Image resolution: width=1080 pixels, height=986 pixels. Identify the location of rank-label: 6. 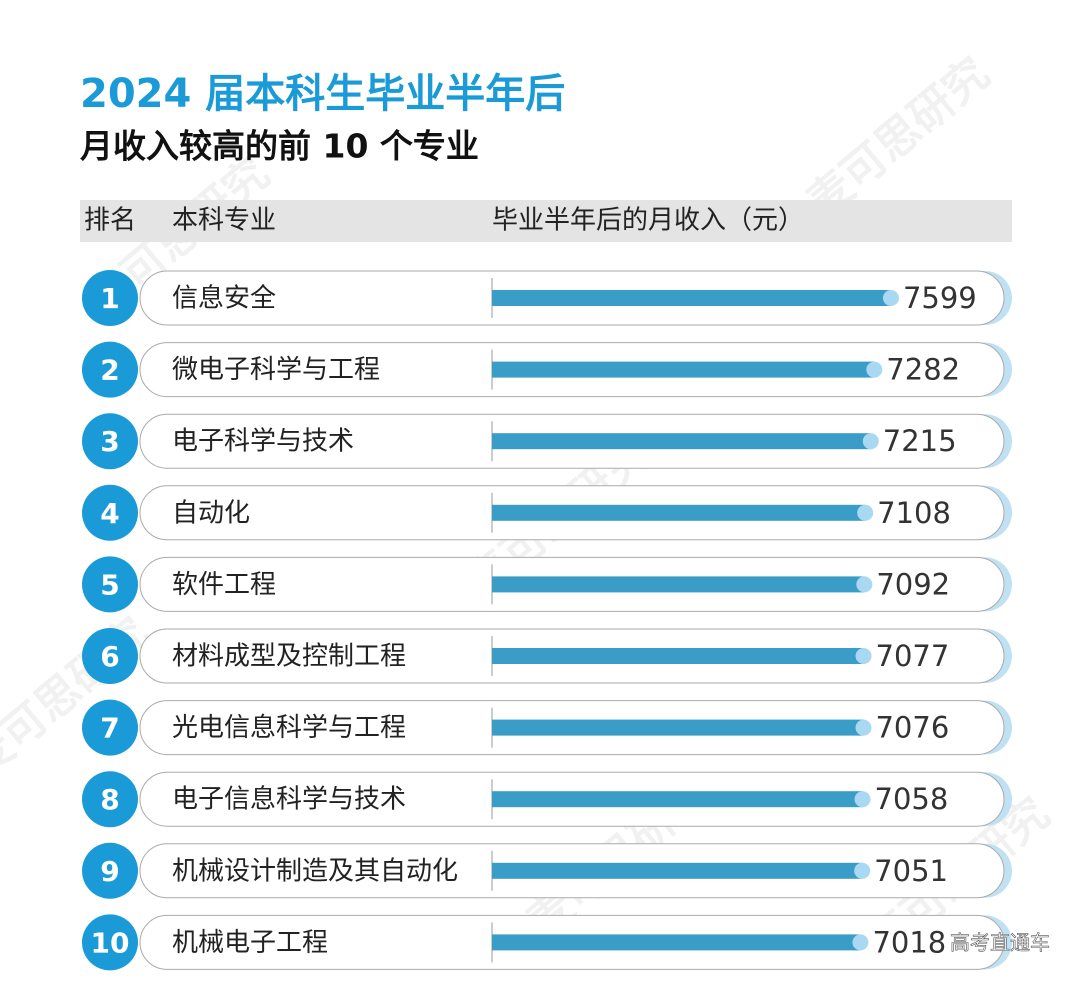
(109, 656).